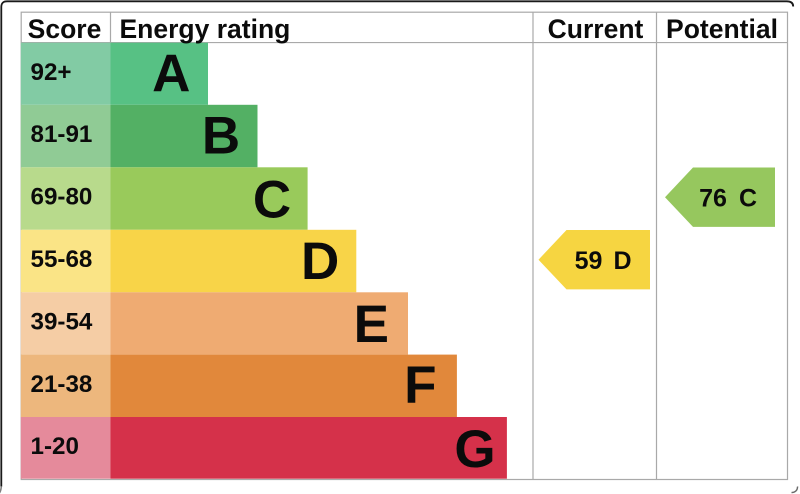 The height and width of the screenshot is (494, 800). I want to click on svg-text: Energy rating, so click(205, 29).